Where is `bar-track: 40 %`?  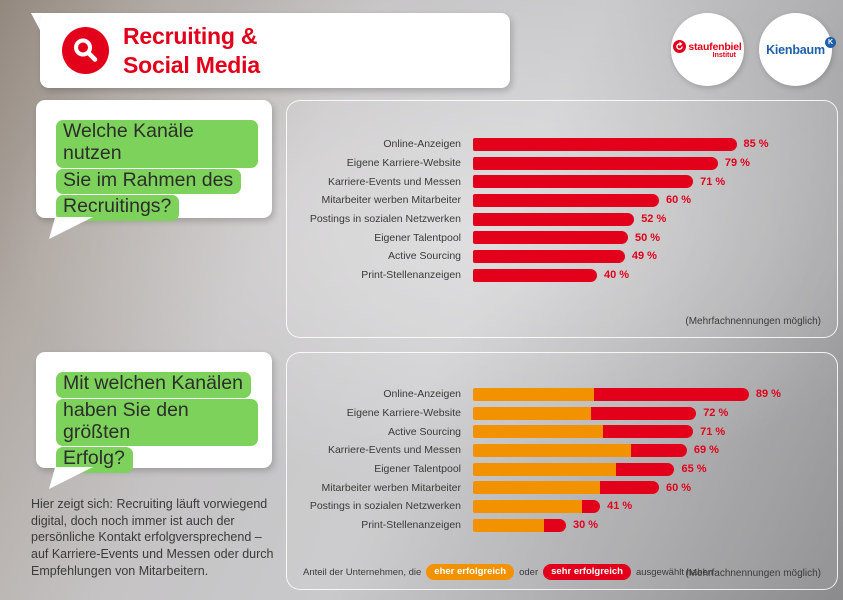
bar-track: 40 % is located at coordinates (551, 275).